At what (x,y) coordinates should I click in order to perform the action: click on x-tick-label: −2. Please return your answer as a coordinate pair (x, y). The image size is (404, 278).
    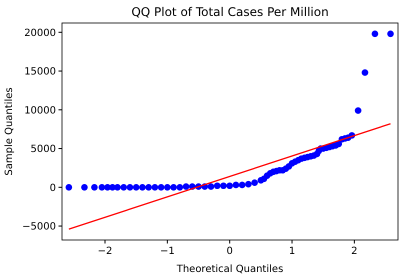
    Looking at the image, I should click on (105, 251).